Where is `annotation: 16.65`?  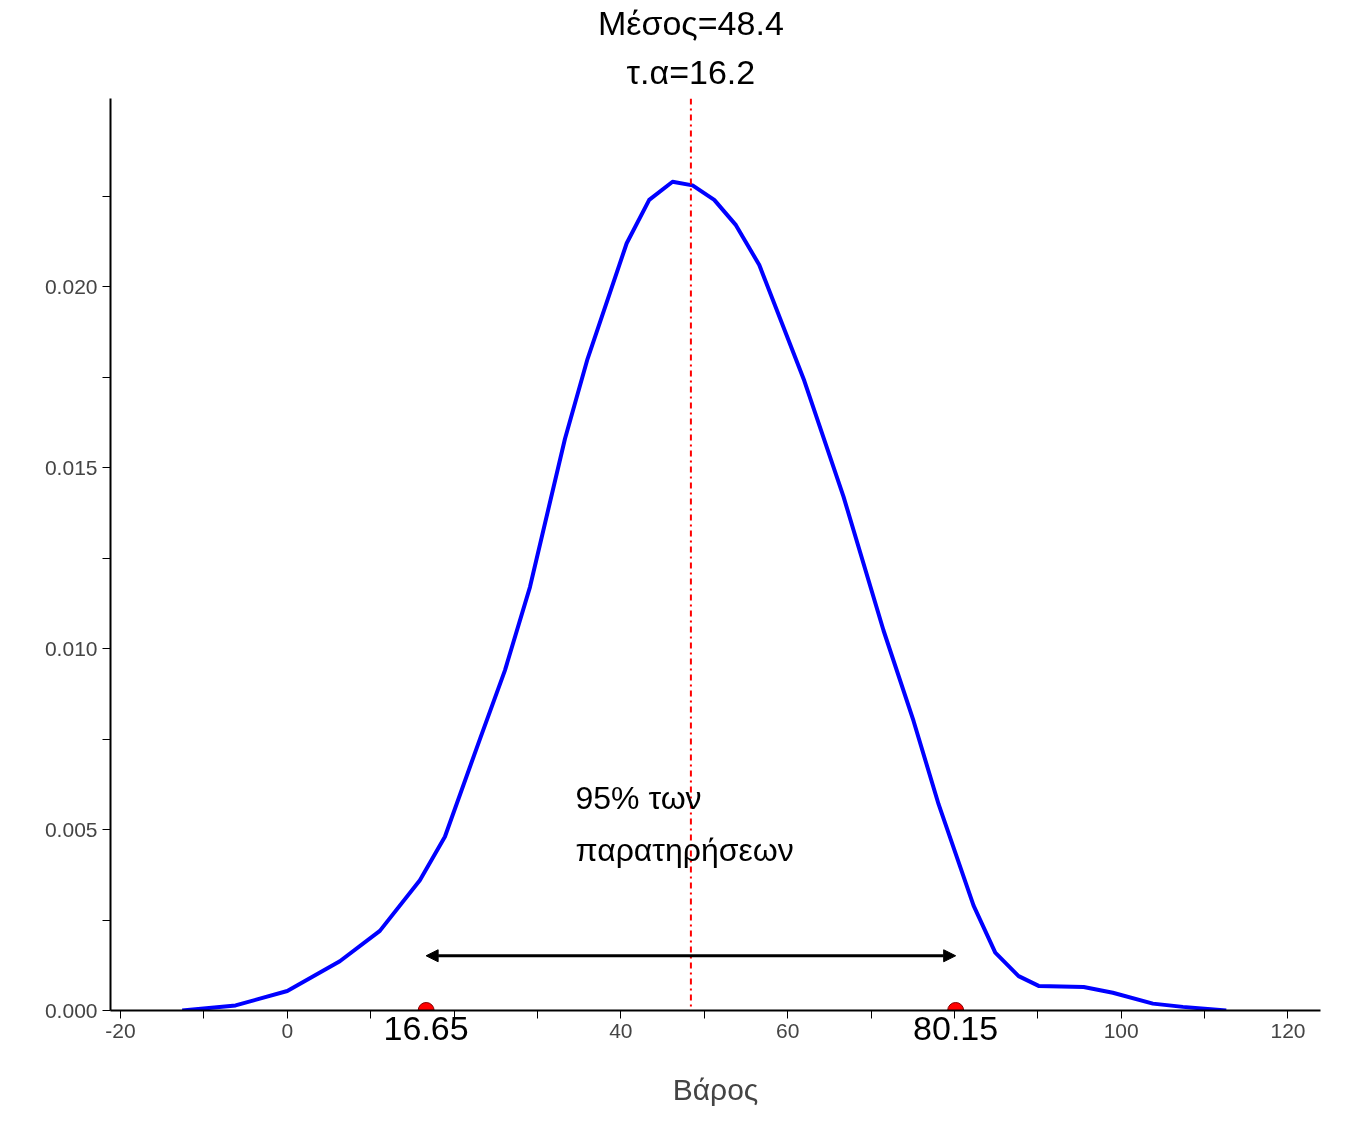
annotation: 16.65 is located at coordinates (426, 1027).